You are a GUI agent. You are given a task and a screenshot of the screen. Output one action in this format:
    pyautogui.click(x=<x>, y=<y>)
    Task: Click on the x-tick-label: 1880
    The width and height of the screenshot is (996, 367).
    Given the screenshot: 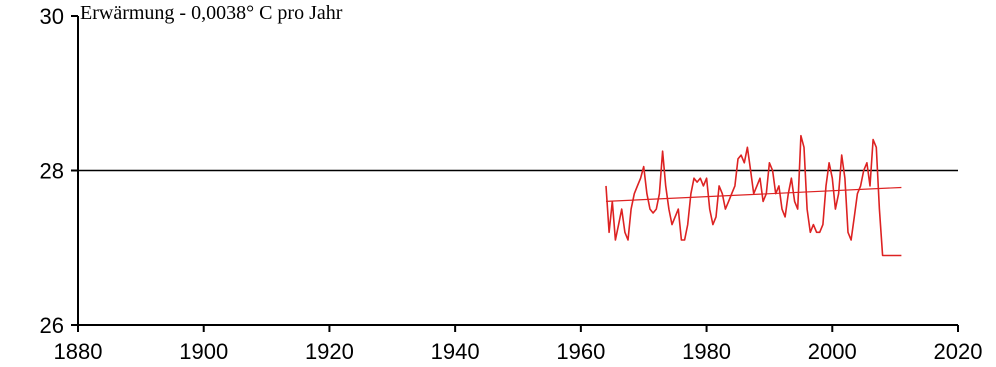 What is the action you would take?
    pyautogui.click(x=78, y=351)
    